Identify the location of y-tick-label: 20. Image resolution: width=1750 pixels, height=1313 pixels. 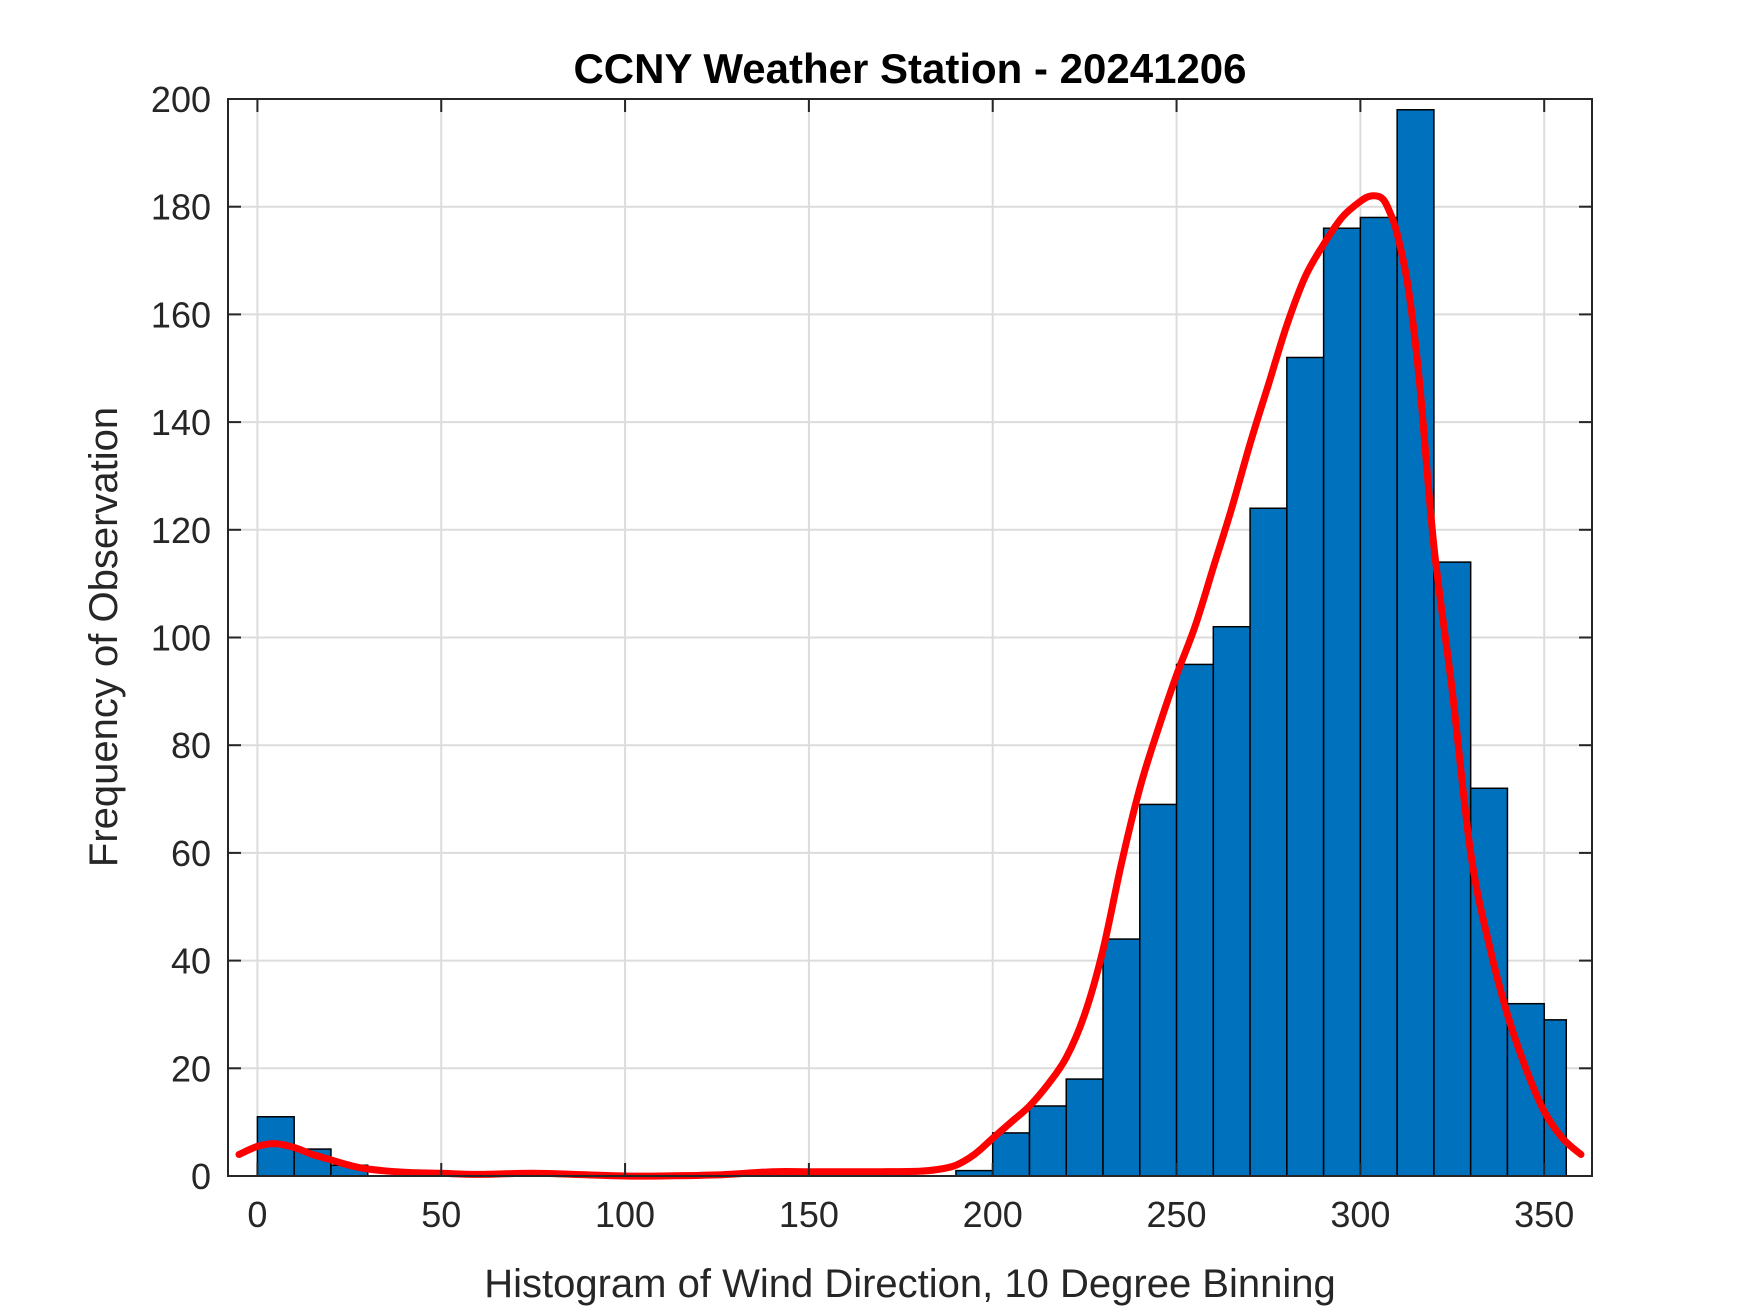
(191, 1068).